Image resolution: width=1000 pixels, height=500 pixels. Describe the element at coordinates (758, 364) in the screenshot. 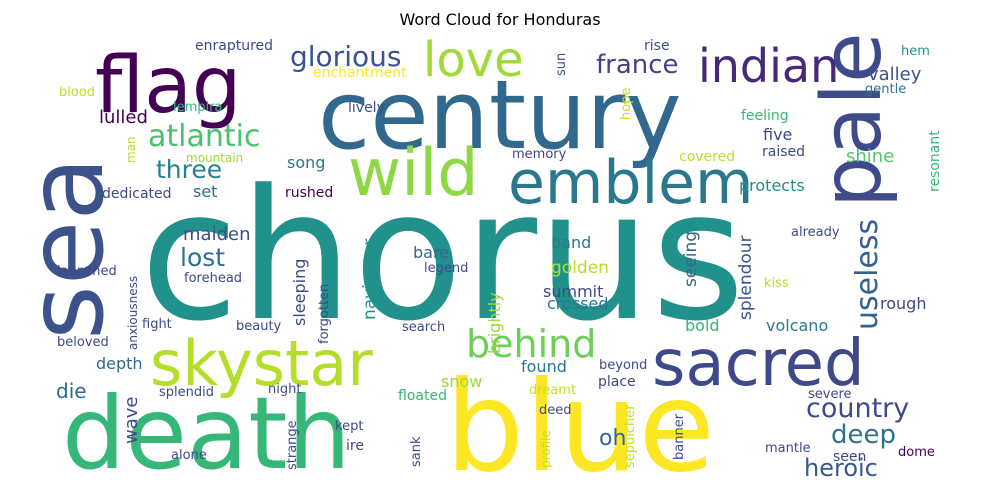

I see `word-sacred: sacred` at that location.